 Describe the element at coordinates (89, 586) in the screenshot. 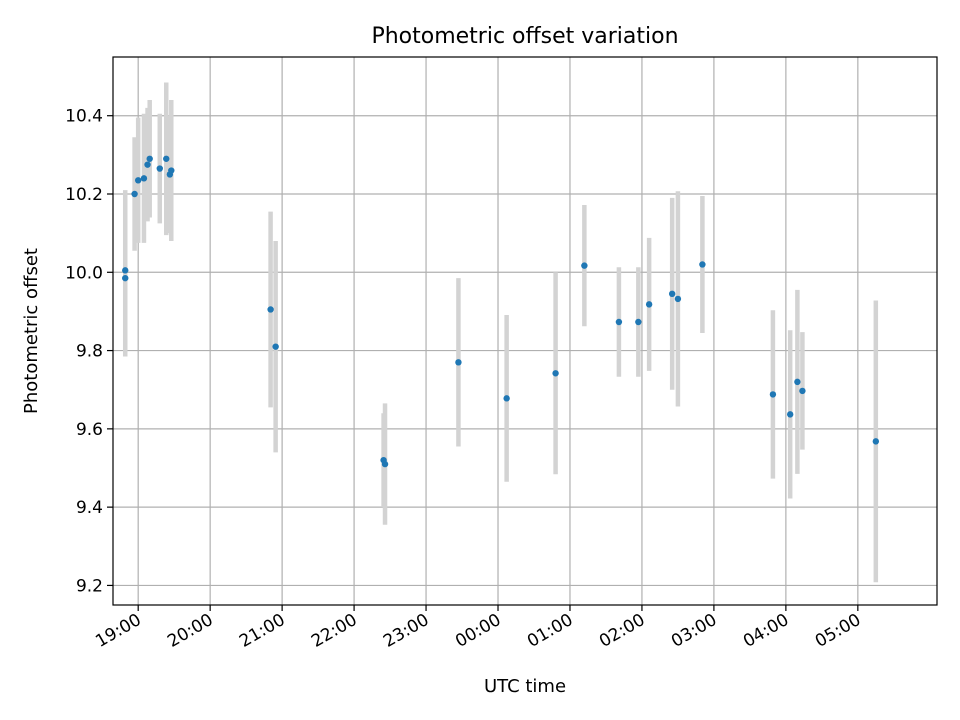

I see `y-tick-label: 9.2` at that location.